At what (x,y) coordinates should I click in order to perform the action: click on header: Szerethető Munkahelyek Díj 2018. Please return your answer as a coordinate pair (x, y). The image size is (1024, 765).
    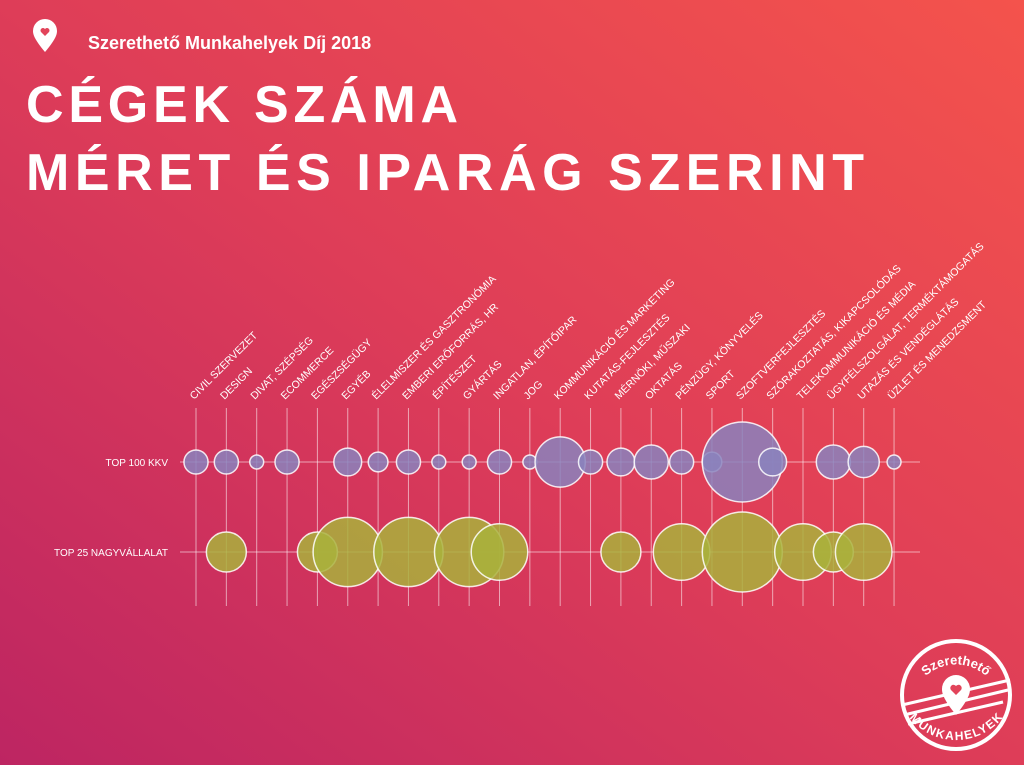
    Looking at the image, I should click on (229, 43).